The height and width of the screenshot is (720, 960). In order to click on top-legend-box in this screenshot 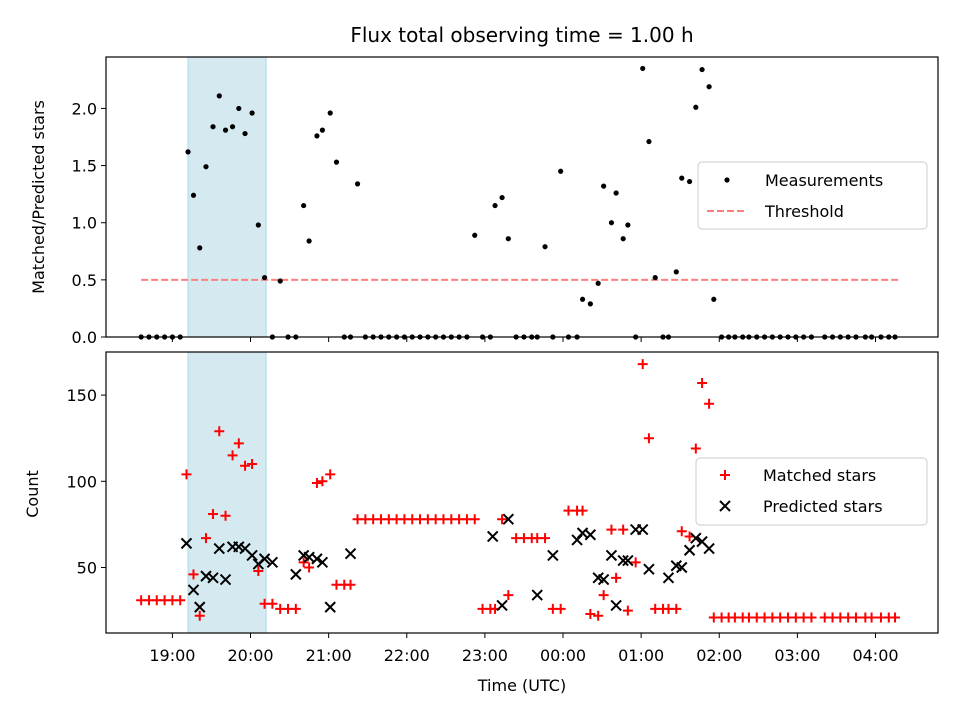, I will do `click(812, 195)`.